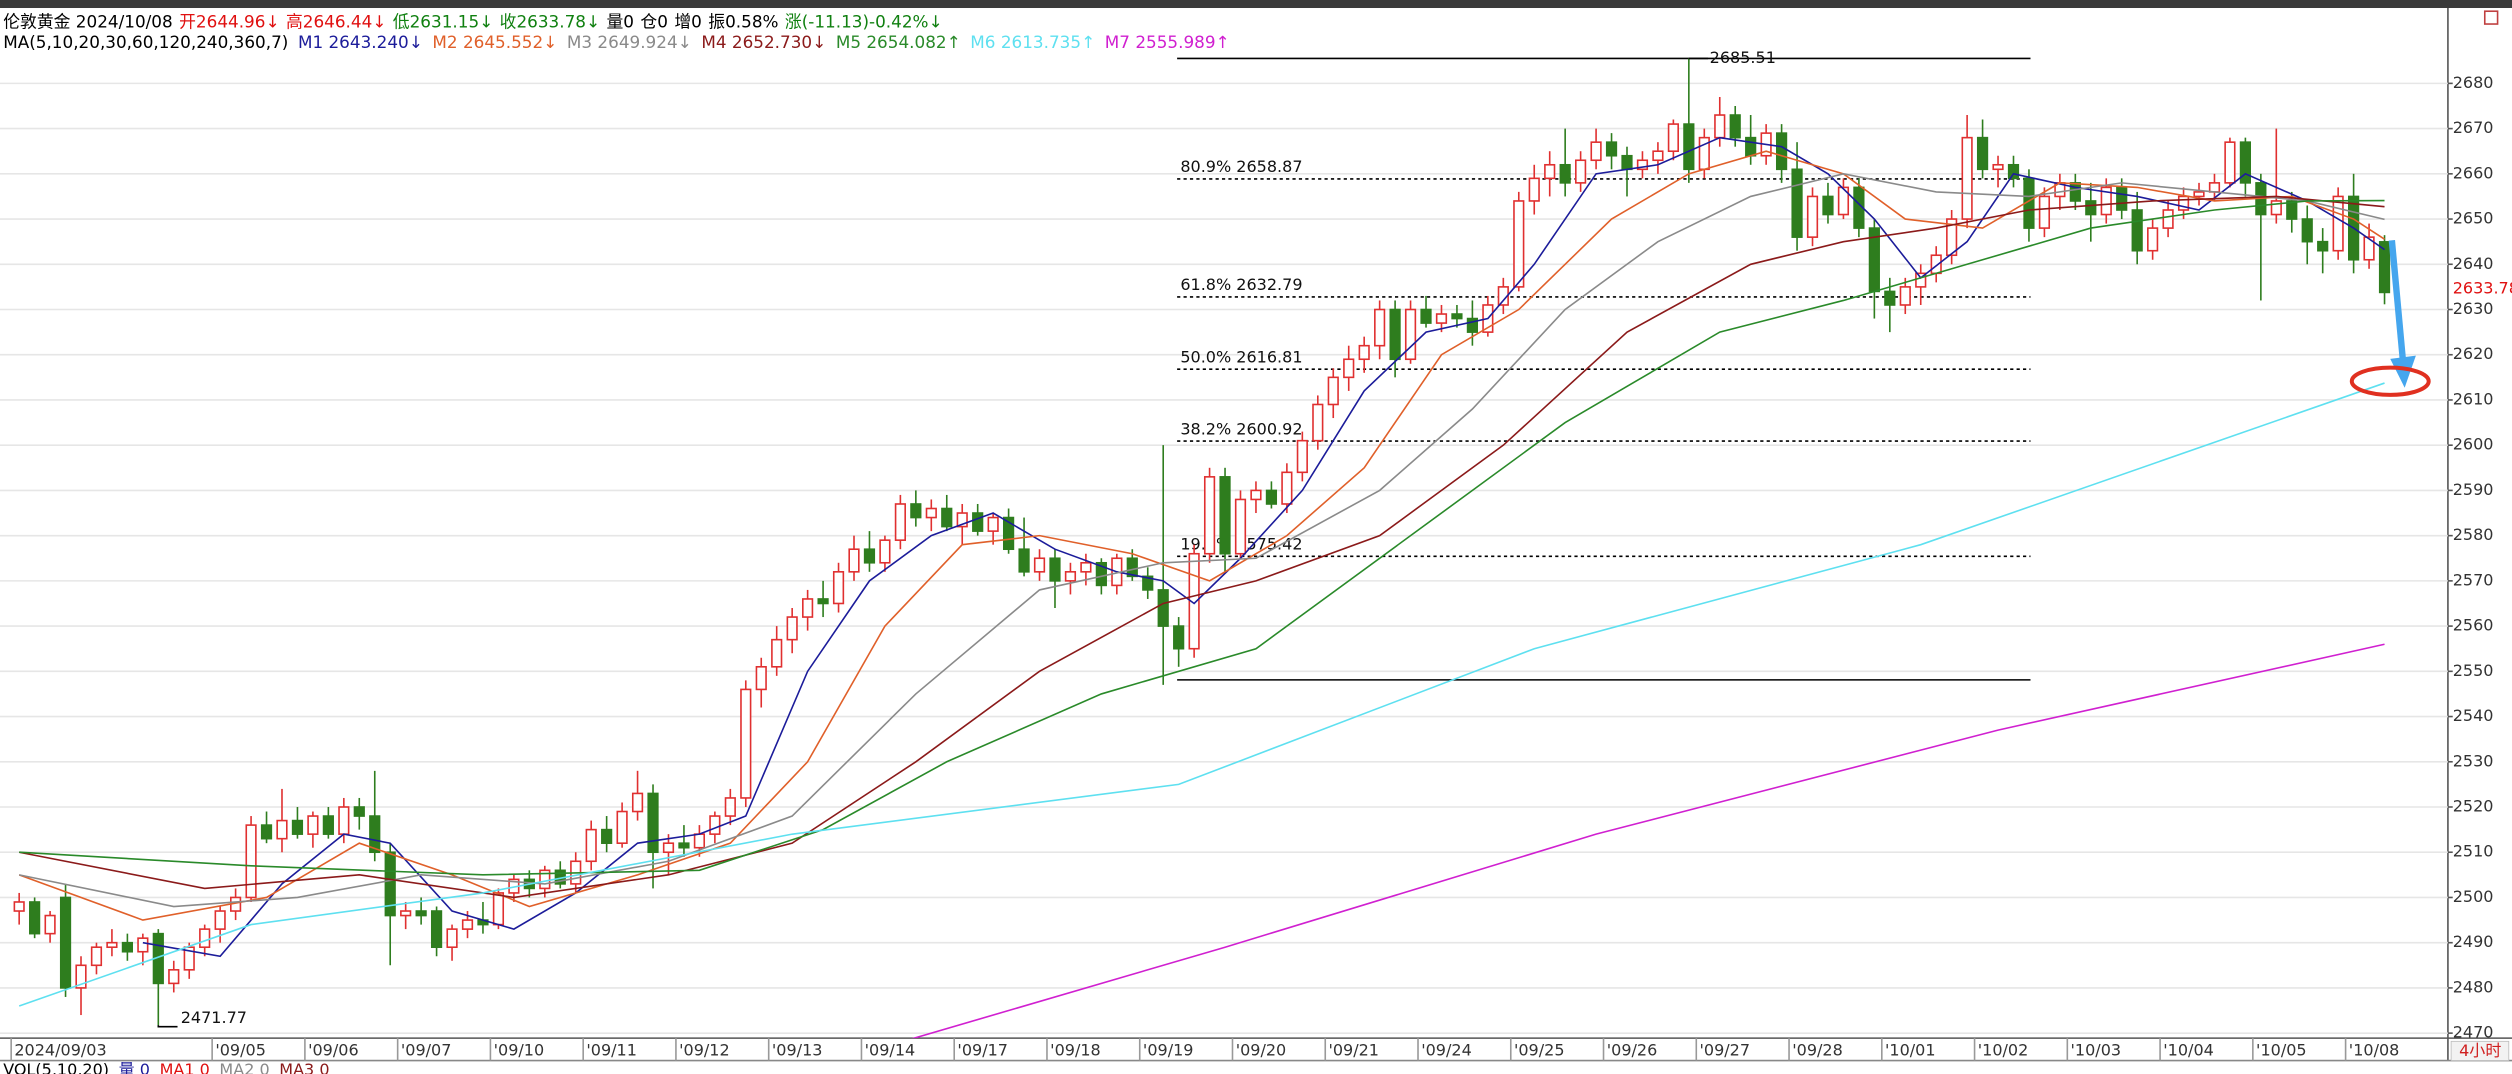 The height and width of the screenshot is (1074, 2512). What do you see at coordinates (166, 1067) in the screenshot?
I see `volume-legend: VOL(5,10,20) 量 0 MA1 0 MA2 0 MA3 0` at bounding box center [166, 1067].